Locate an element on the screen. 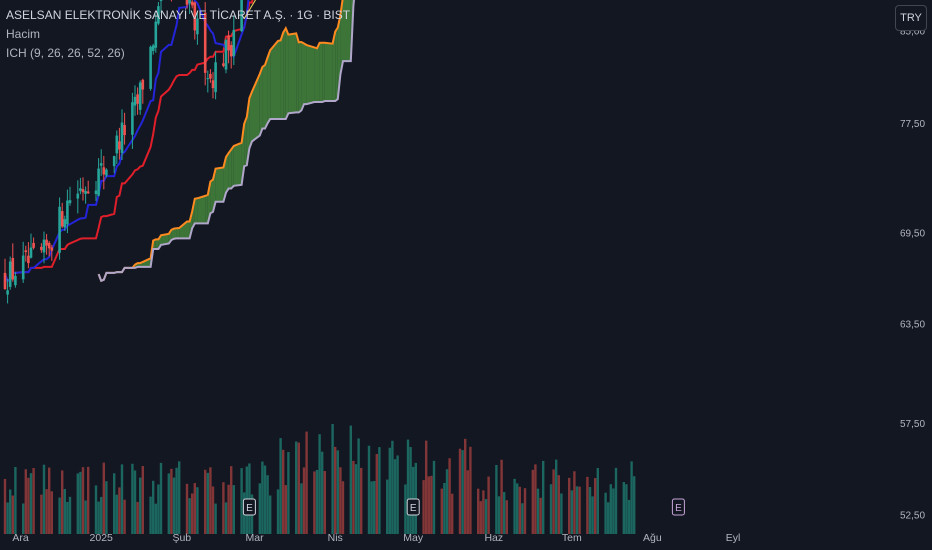  ichimoku-legend: ICH (9, 26, 26, 52, 26) is located at coordinates (65, 53).